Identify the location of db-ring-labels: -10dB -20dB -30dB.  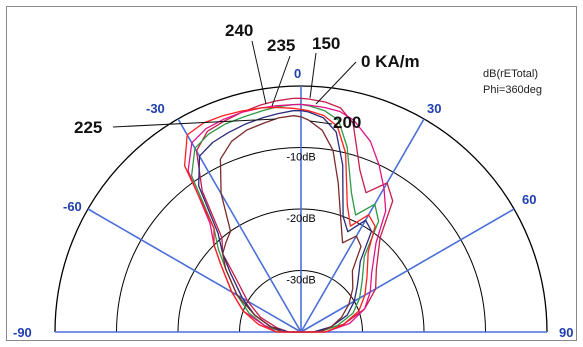
(300, 219).